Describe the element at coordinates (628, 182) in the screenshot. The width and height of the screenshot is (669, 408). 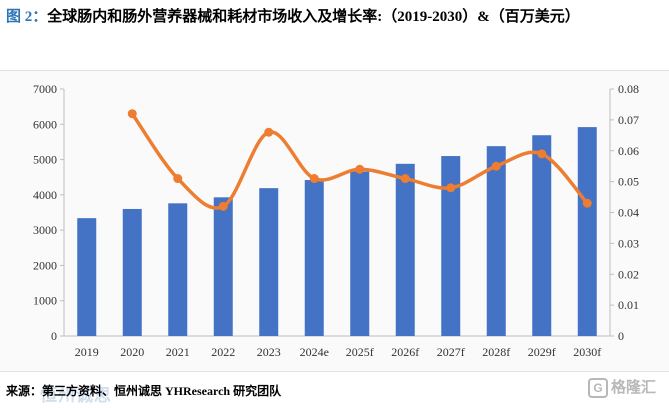
I see `y-right-tick-label: 0.05` at that location.